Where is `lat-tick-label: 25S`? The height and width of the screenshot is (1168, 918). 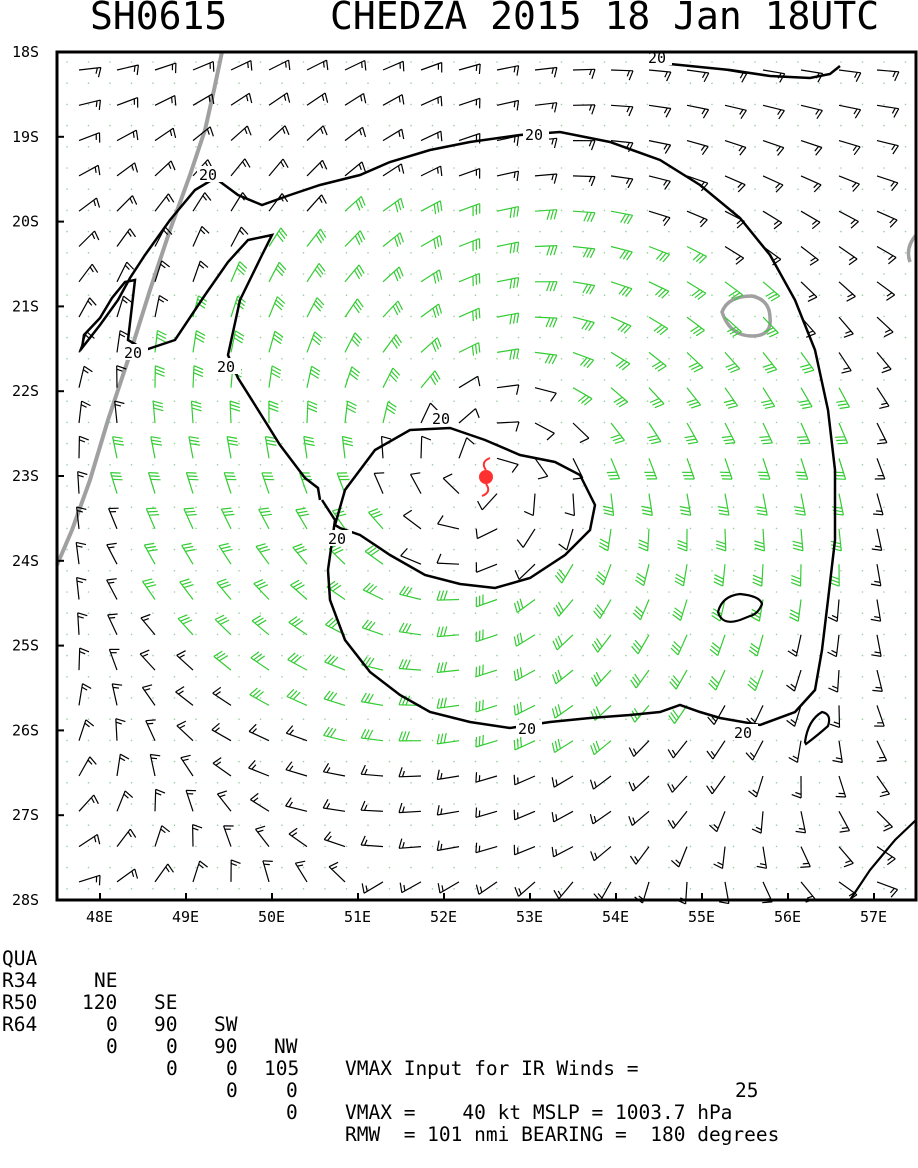
lat-tick-label: 25S is located at coordinates (25, 646).